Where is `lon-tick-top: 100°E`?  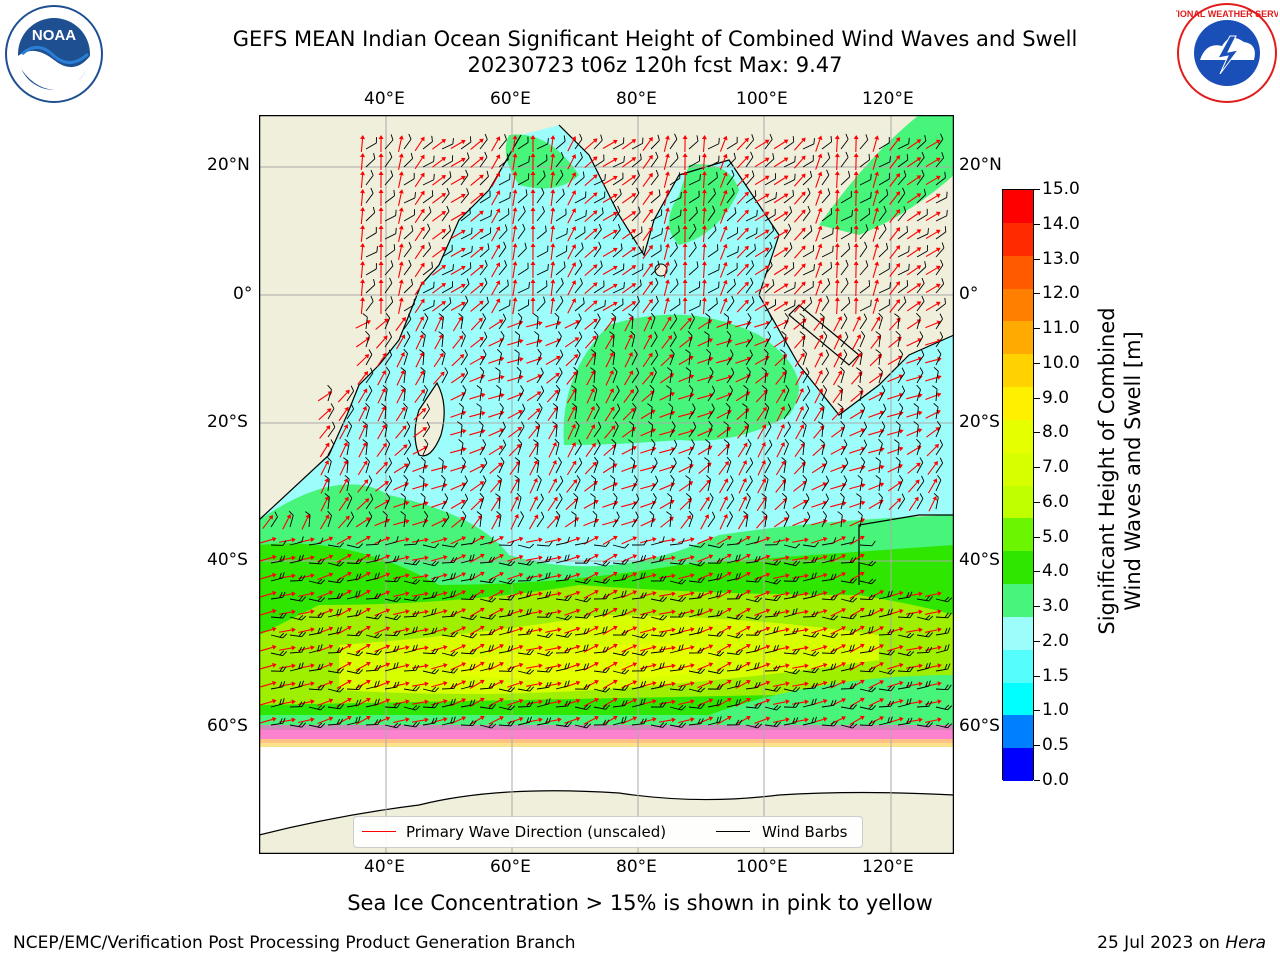 lon-tick-top: 100°E is located at coordinates (762, 99).